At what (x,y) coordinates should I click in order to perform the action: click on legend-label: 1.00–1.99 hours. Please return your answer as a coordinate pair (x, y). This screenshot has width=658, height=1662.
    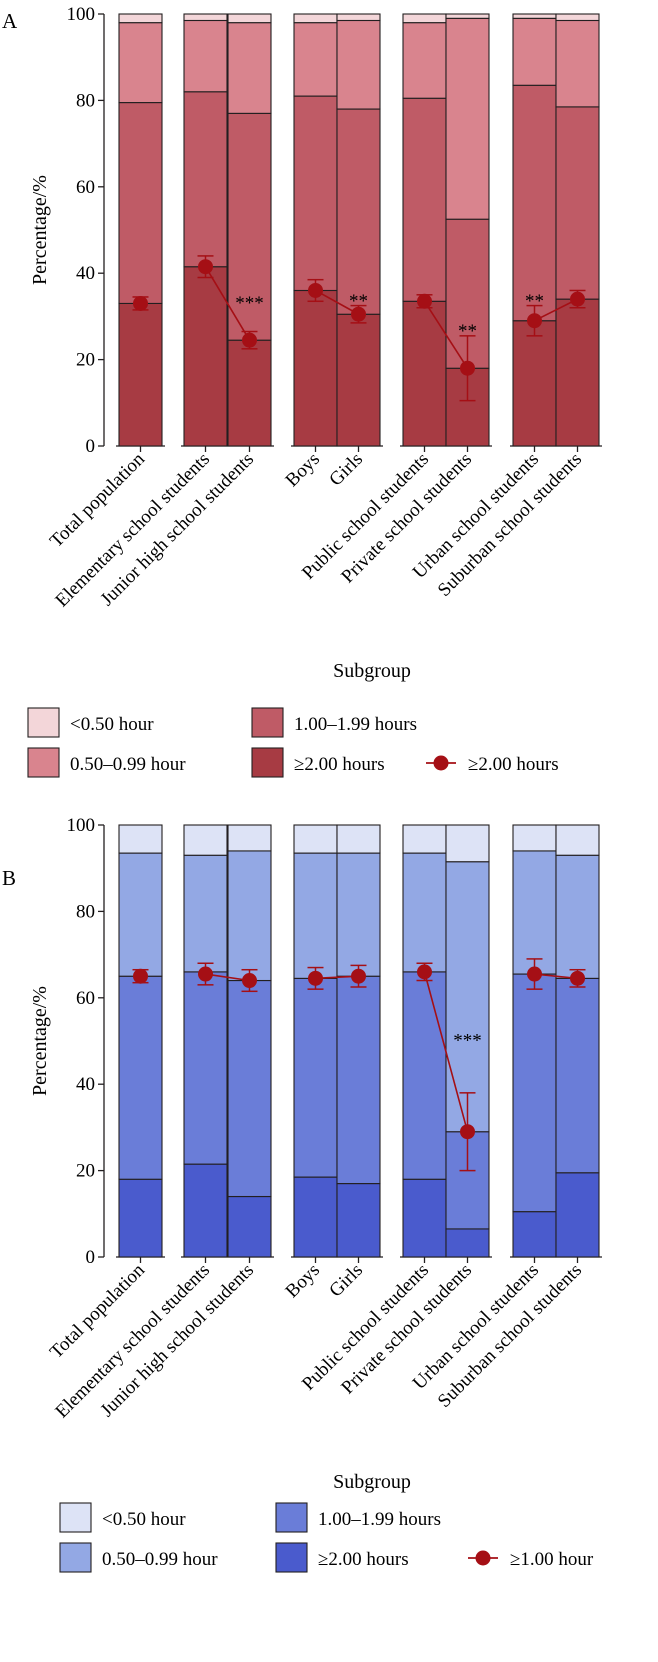
    Looking at the image, I should click on (379, 1519).